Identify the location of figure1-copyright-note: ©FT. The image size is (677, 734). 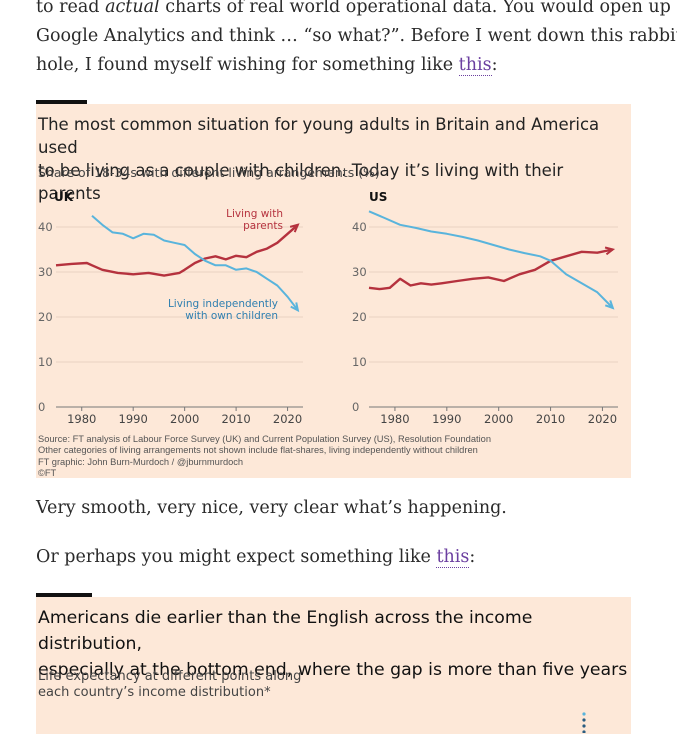
(47, 473).